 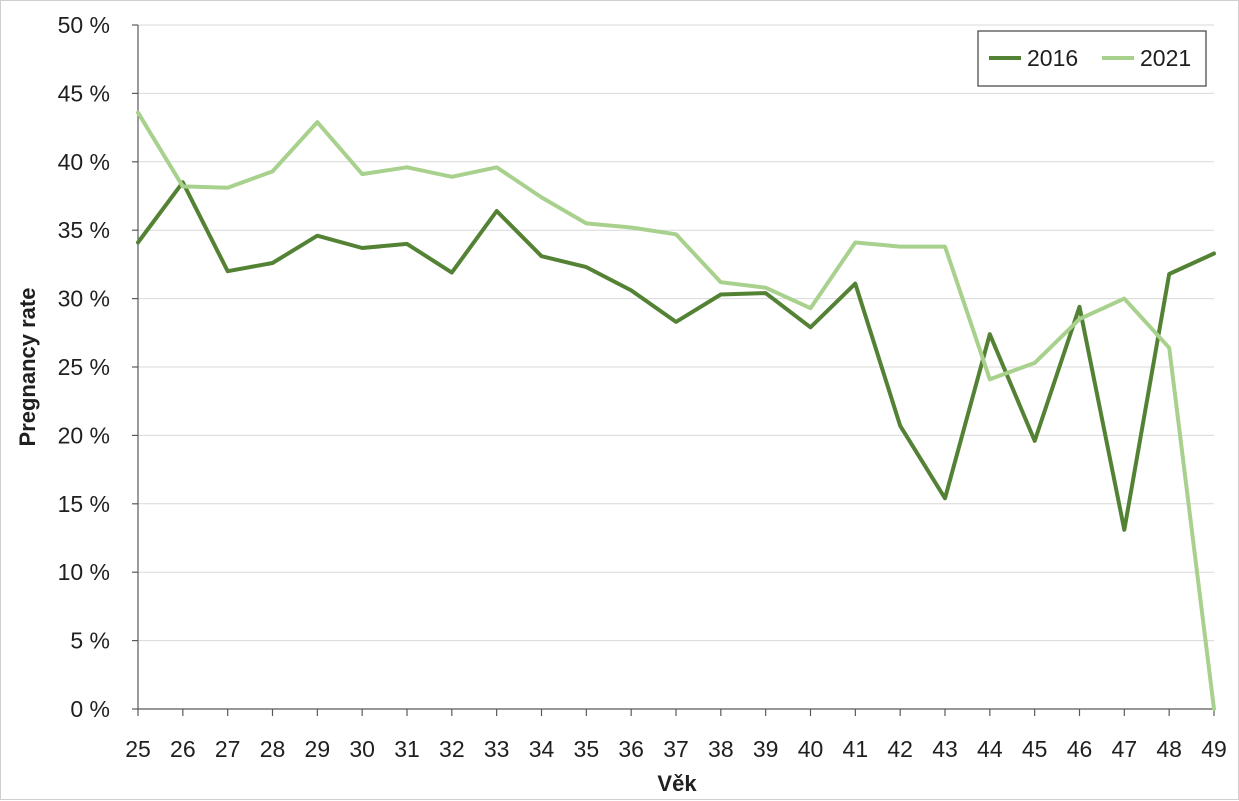 What do you see at coordinates (811, 749) in the screenshot?
I see `x-tick-label: 40` at bounding box center [811, 749].